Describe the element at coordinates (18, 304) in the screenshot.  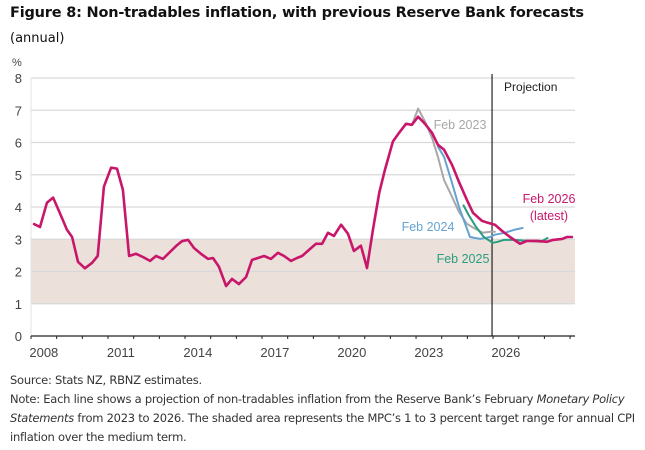
I see `y-tick-label: 1` at that location.